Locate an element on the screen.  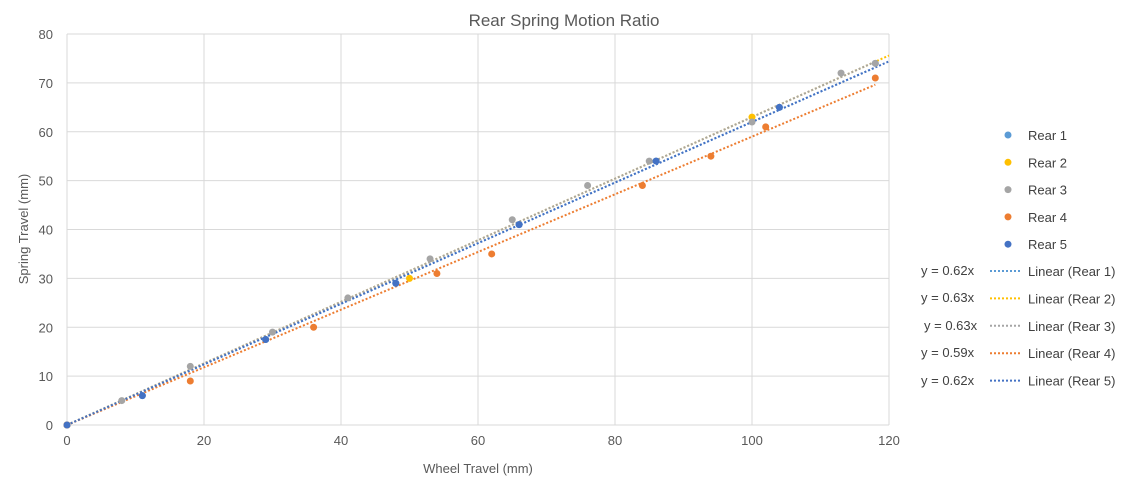
legend-trend-label-3: Linear (Rear 3) is located at coordinates (1071, 326).